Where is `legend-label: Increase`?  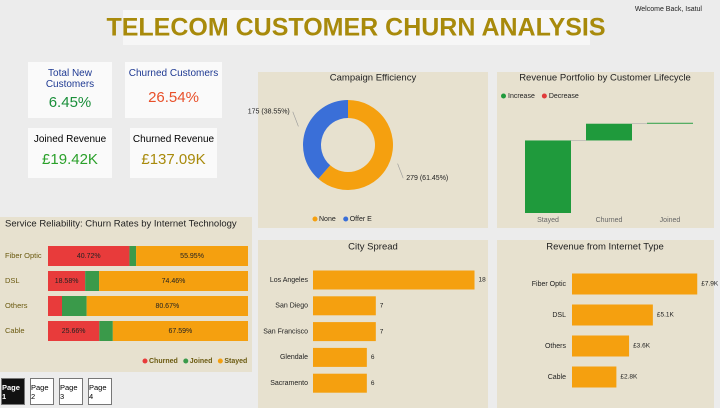
legend-label: Increase is located at coordinates (521, 96).